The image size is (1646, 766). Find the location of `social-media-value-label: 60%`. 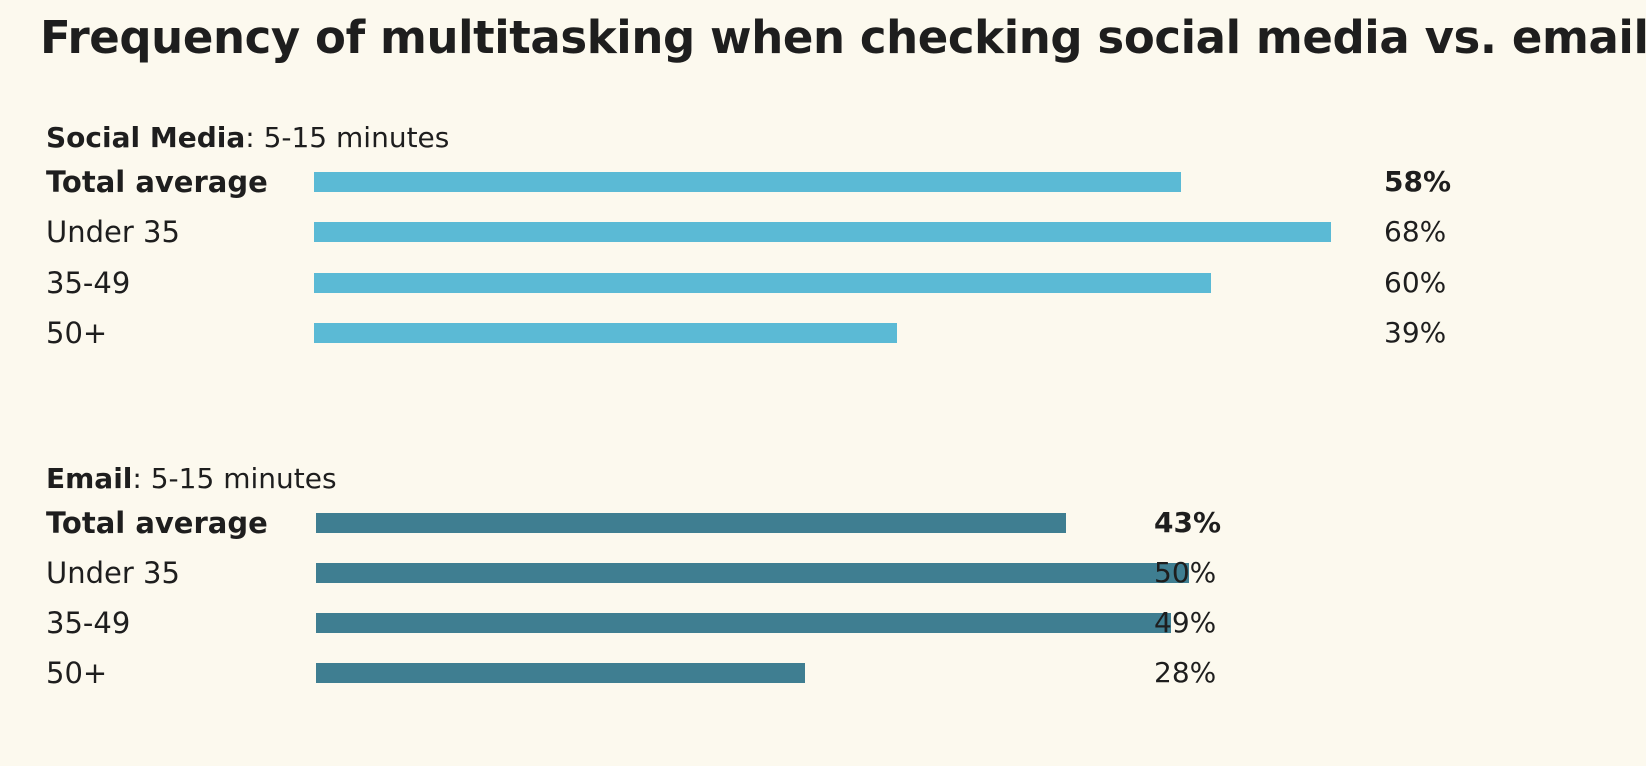

social-media-value-label: 60% is located at coordinates (1415, 282).